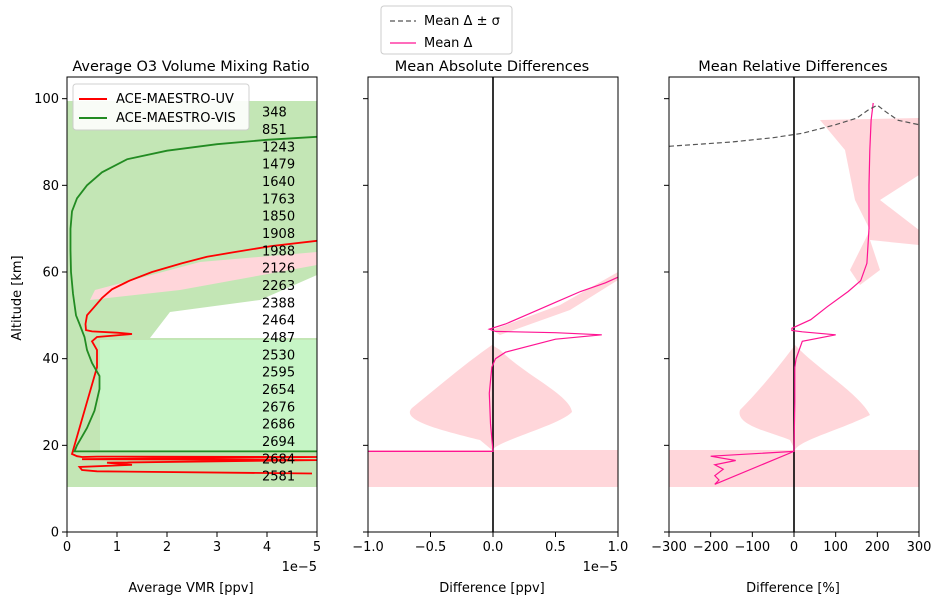  I want to click on count-annotation: 2263, so click(278, 286).